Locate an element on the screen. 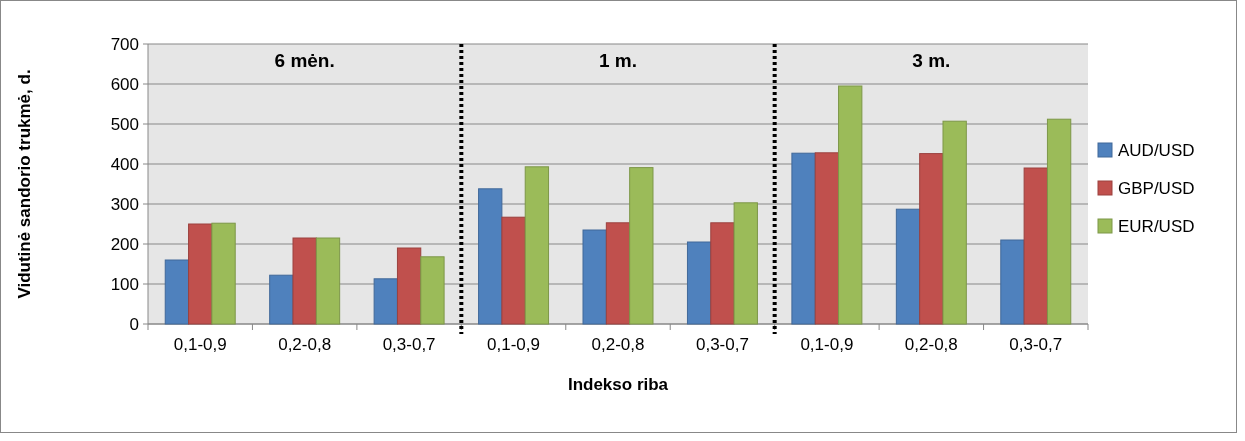 The image size is (1245, 441). y-tick-label: 400 is located at coordinates (124, 164).